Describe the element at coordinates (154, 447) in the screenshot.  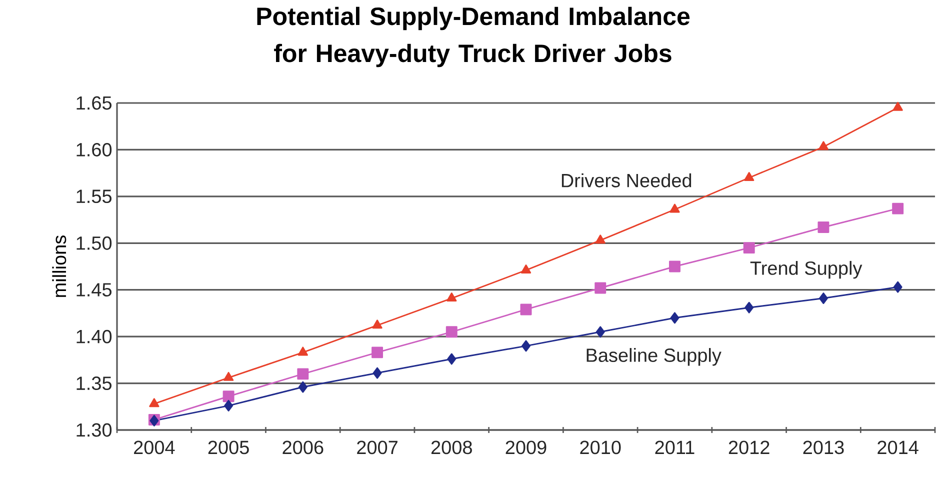
I see `x-tick-label: 2004` at that location.